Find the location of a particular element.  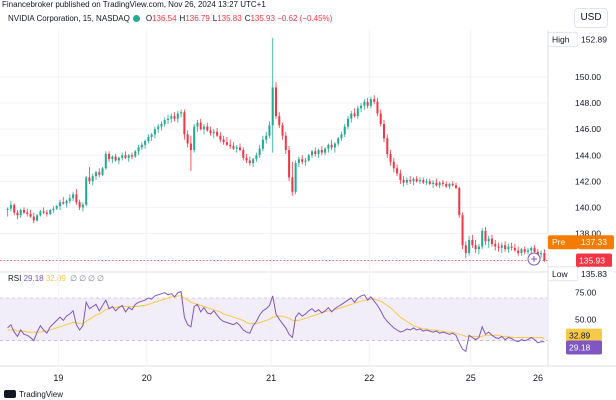

market-status-icon is located at coordinates (136, 18).